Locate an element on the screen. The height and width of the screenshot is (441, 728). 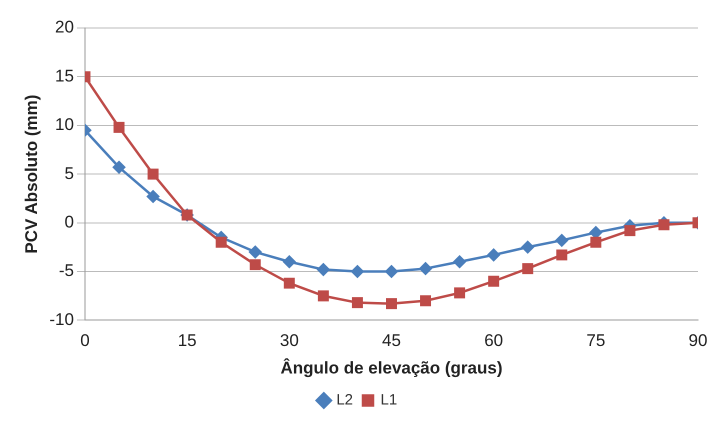
x-tick-label: 0 is located at coordinates (85, 340).